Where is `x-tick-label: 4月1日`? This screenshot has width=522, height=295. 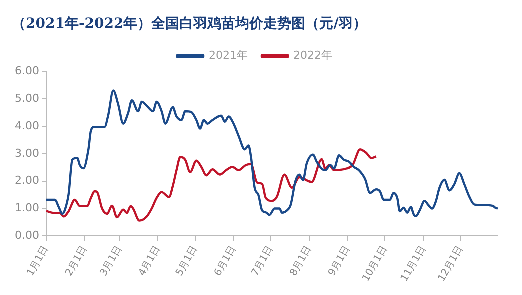
x-tick-label: 4月1日 is located at coordinates (150, 261).